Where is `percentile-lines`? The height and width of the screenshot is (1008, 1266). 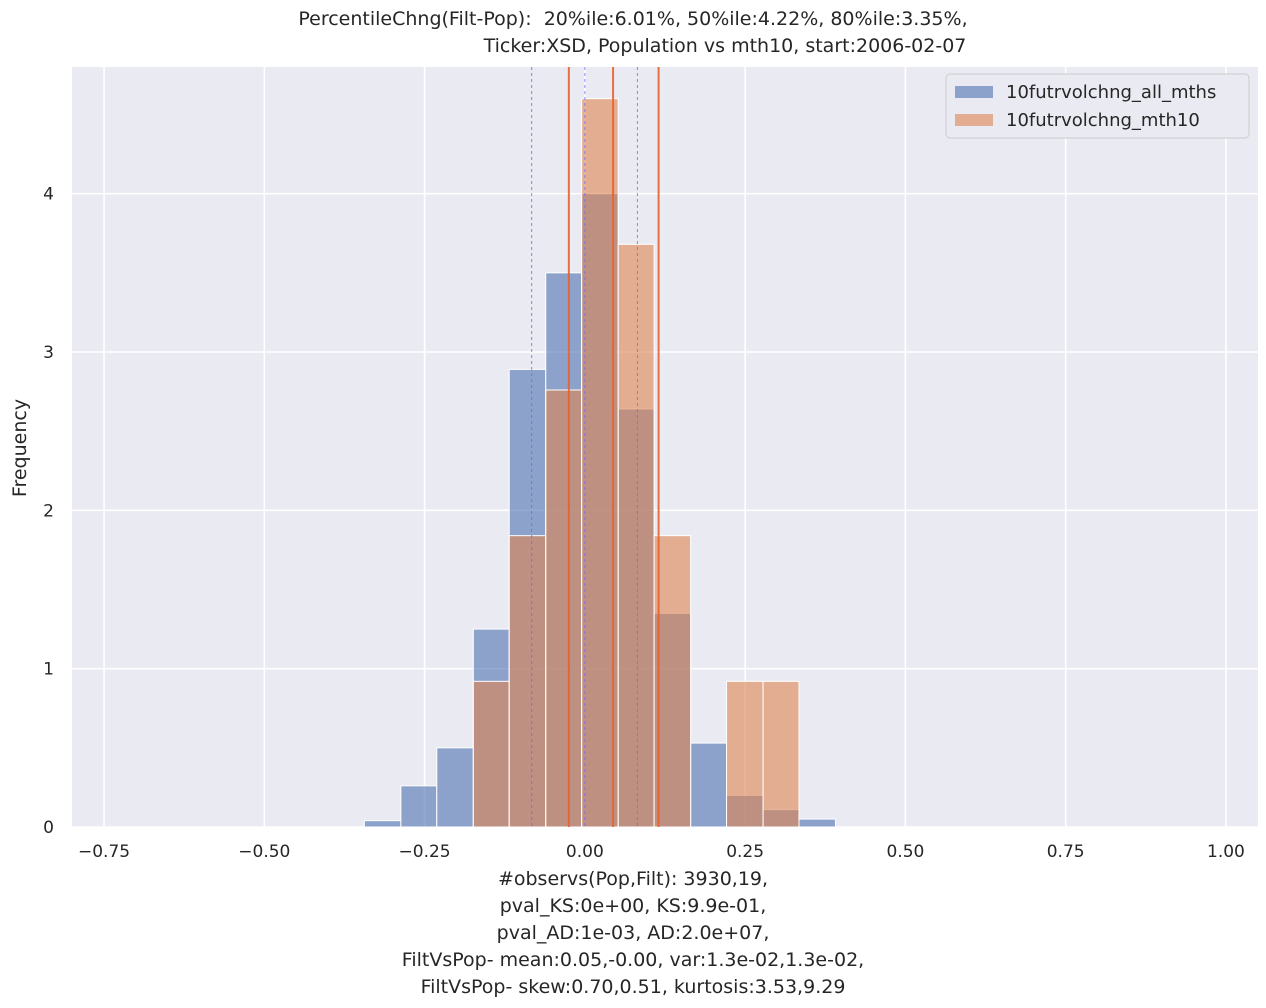 percentile-lines is located at coordinates (595, 447).